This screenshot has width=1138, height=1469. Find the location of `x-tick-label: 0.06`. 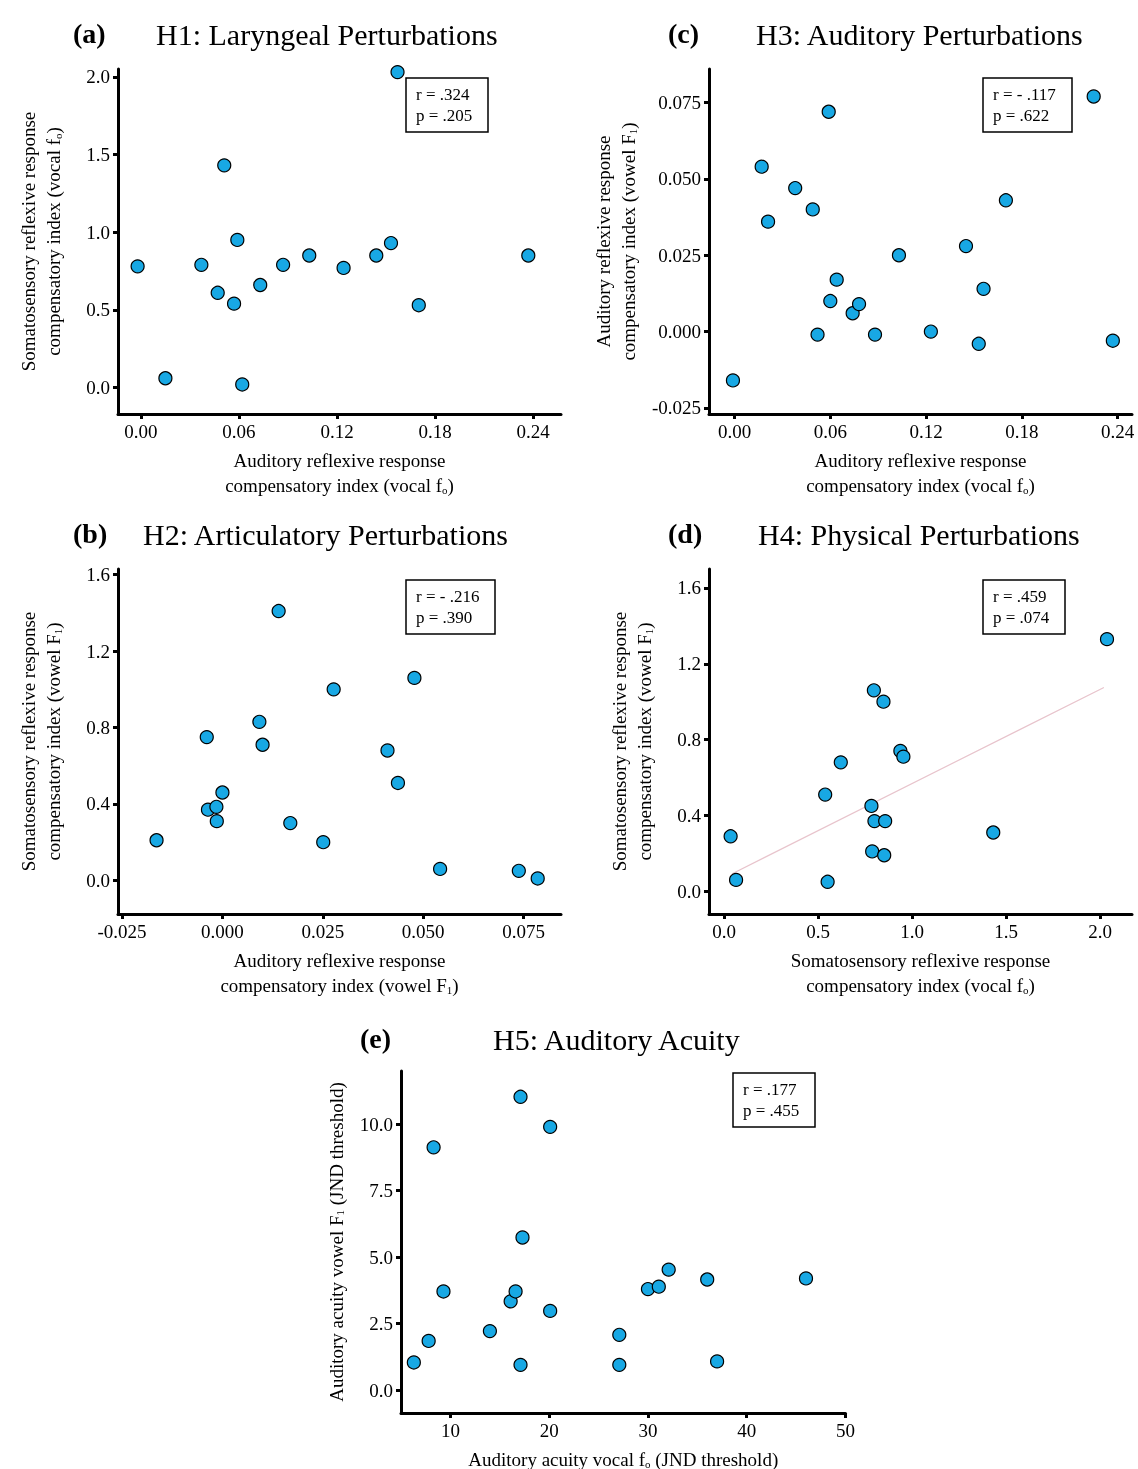

x-tick-label: 0.06 is located at coordinates (239, 431).